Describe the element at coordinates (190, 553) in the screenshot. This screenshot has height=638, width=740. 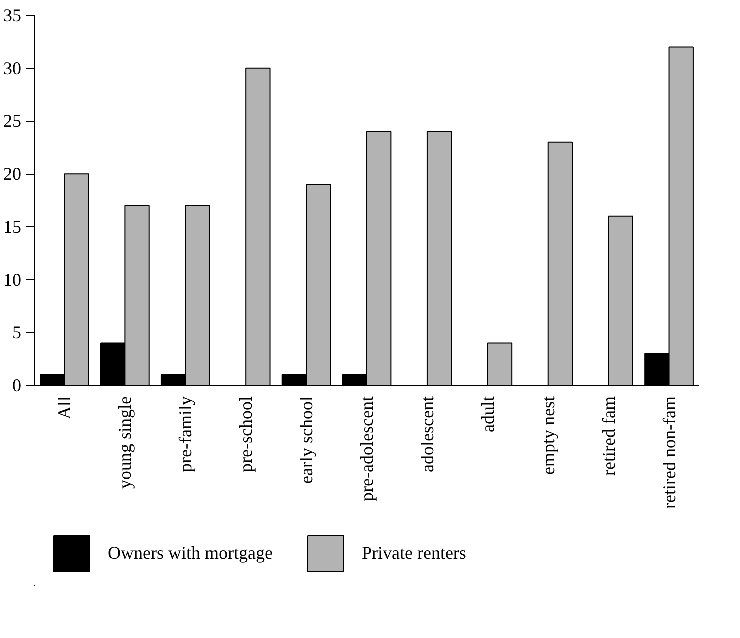
I see `legend-label: Owners with mortgage` at that location.